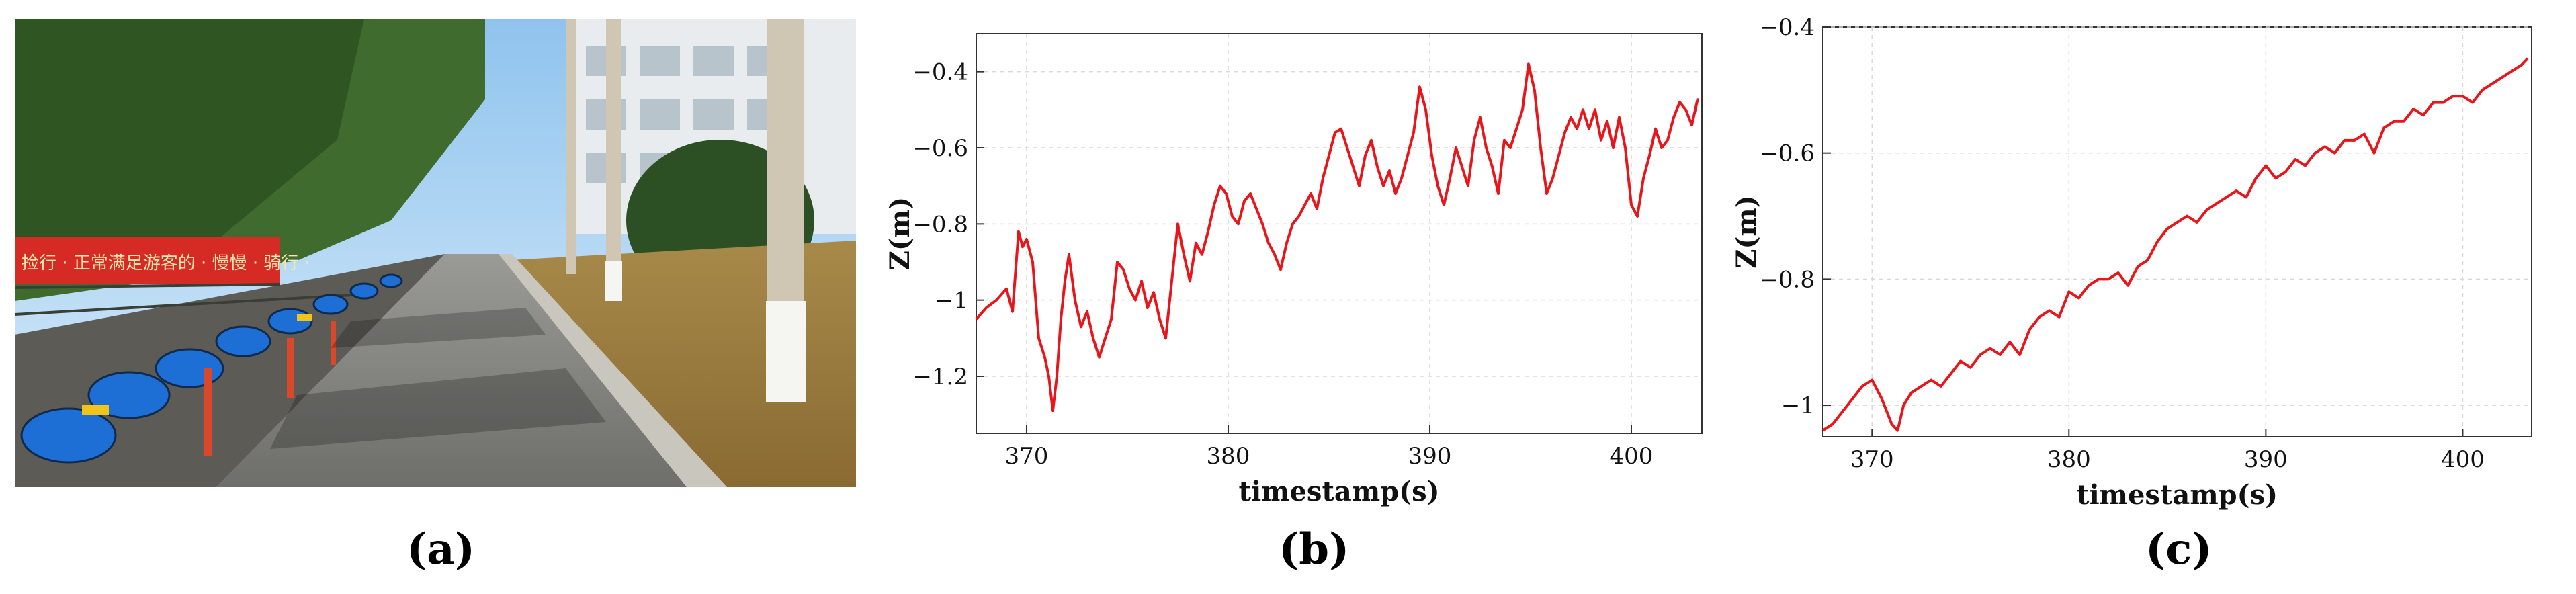  What do you see at coordinates (940, 377) in the screenshot?
I see `y-tick-label: −1.2` at bounding box center [940, 377].